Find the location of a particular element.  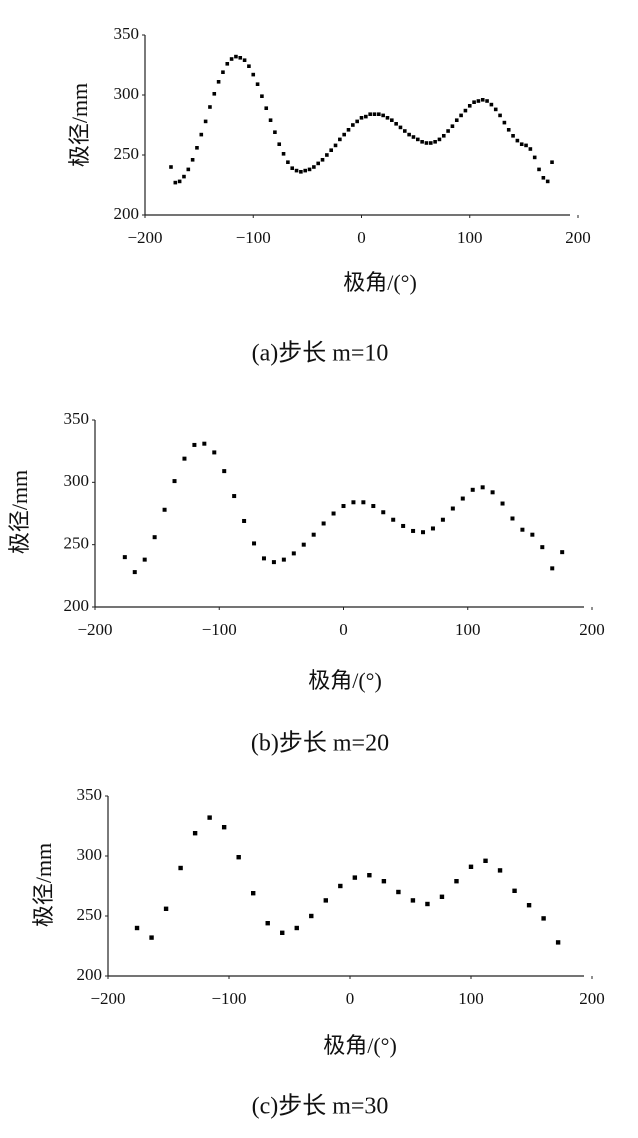

y-tick-label: 250 is located at coordinates (127, 153).